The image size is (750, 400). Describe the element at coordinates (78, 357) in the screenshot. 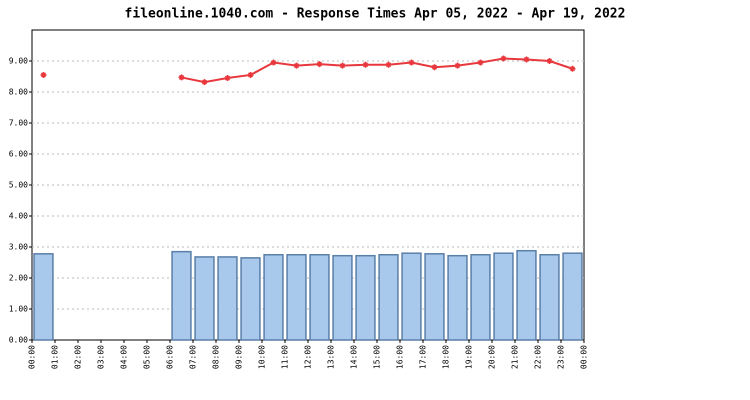

I see `x-tick-label: 02:00` at that location.